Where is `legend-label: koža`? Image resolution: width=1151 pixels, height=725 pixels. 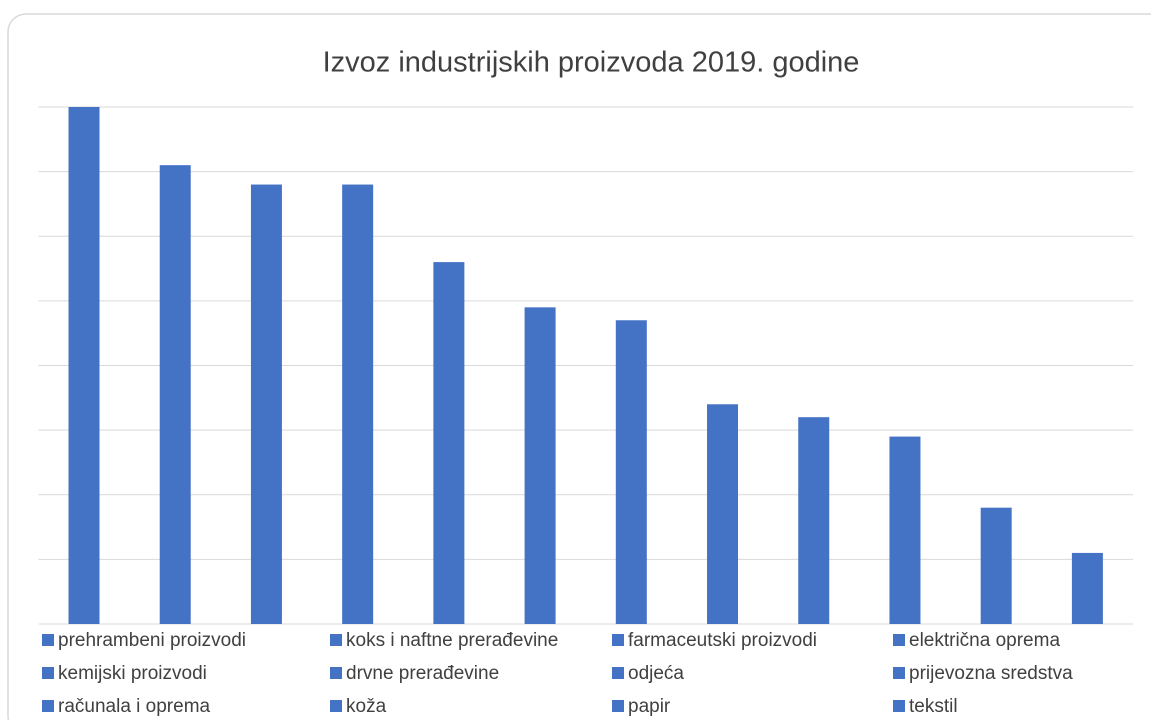 legend-label: koža is located at coordinates (366, 706).